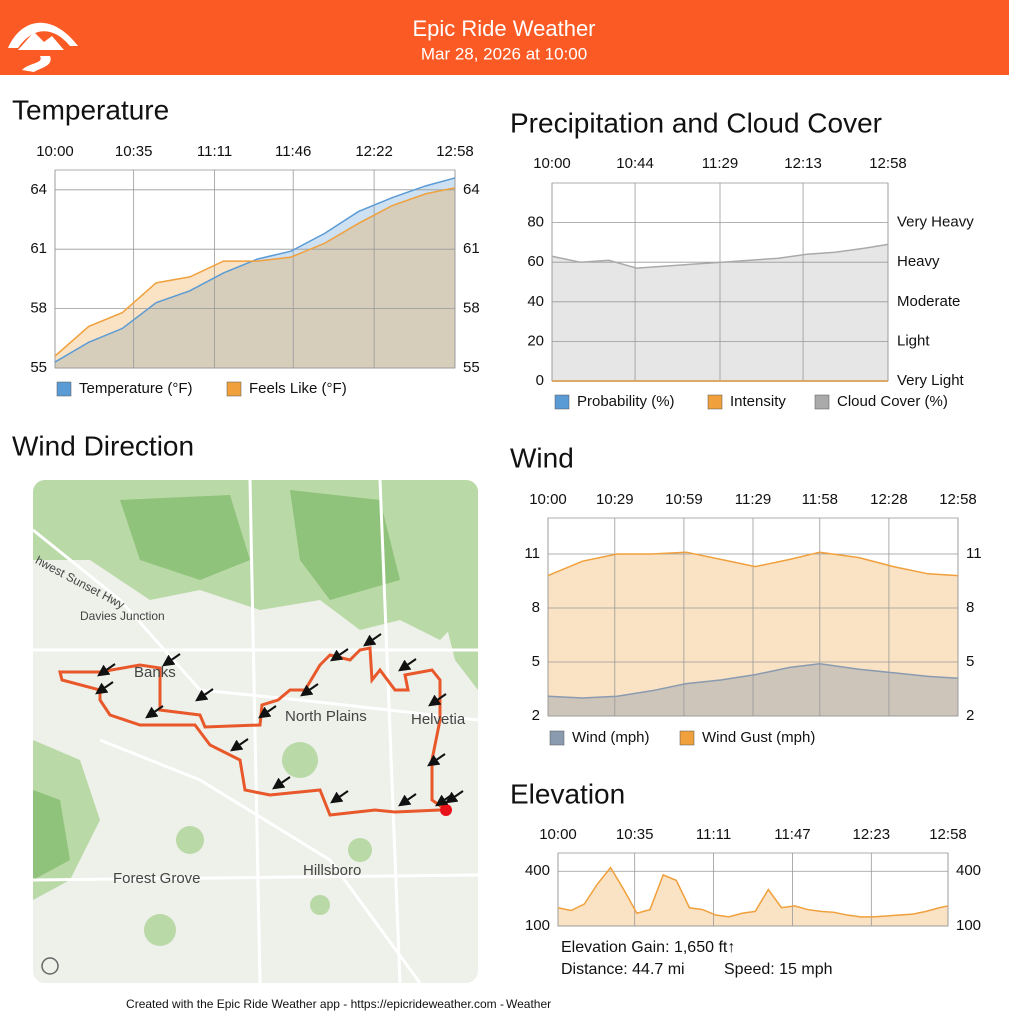 The width and height of the screenshot is (1009, 1024). What do you see at coordinates (635, 163) in the screenshot?
I see `x-tick-label: 10:44` at bounding box center [635, 163].